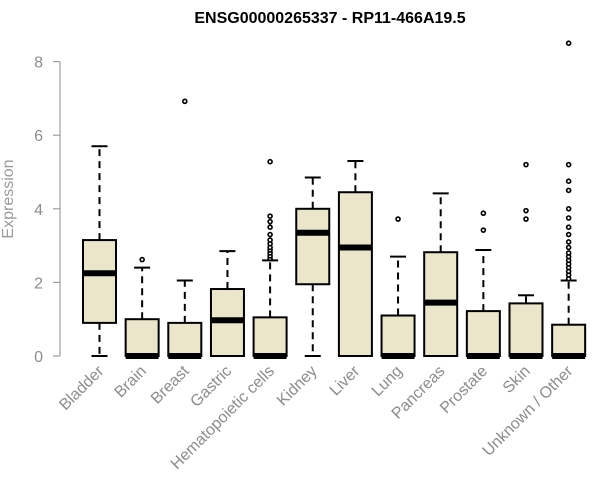 This screenshot has width=600, height=500. What do you see at coordinates (81, 387) in the screenshot?
I see `x-tick-label: Bladder` at bounding box center [81, 387].